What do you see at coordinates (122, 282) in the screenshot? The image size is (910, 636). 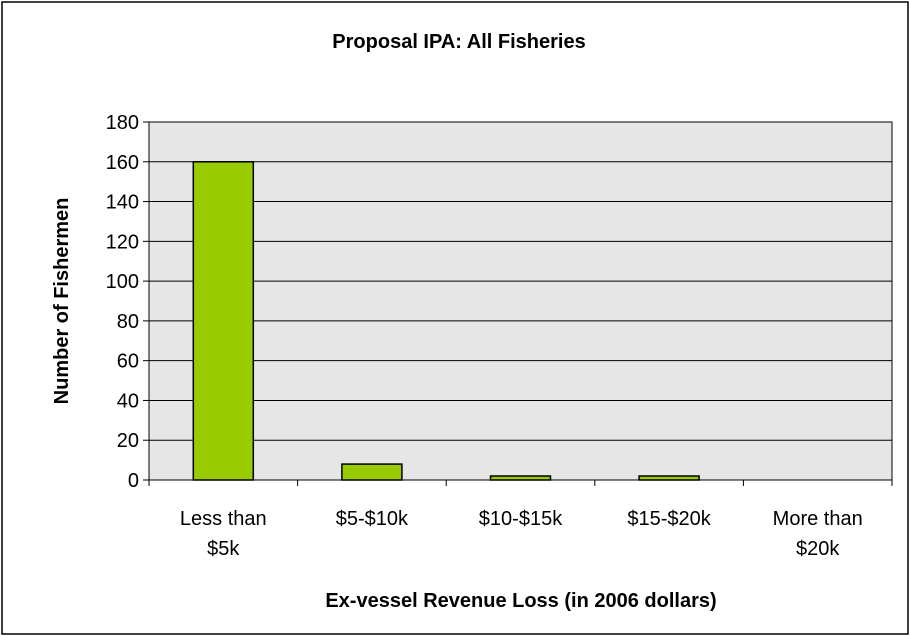 I see `y-tick-label: 100` at bounding box center [122, 282].